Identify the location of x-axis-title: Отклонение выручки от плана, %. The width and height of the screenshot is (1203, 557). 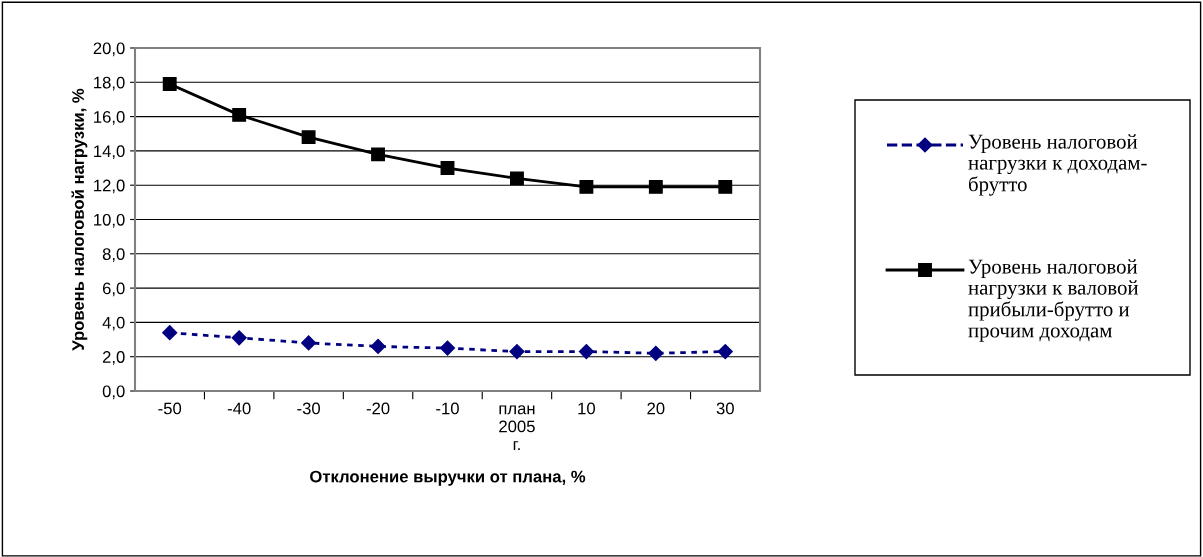
(448, 478).